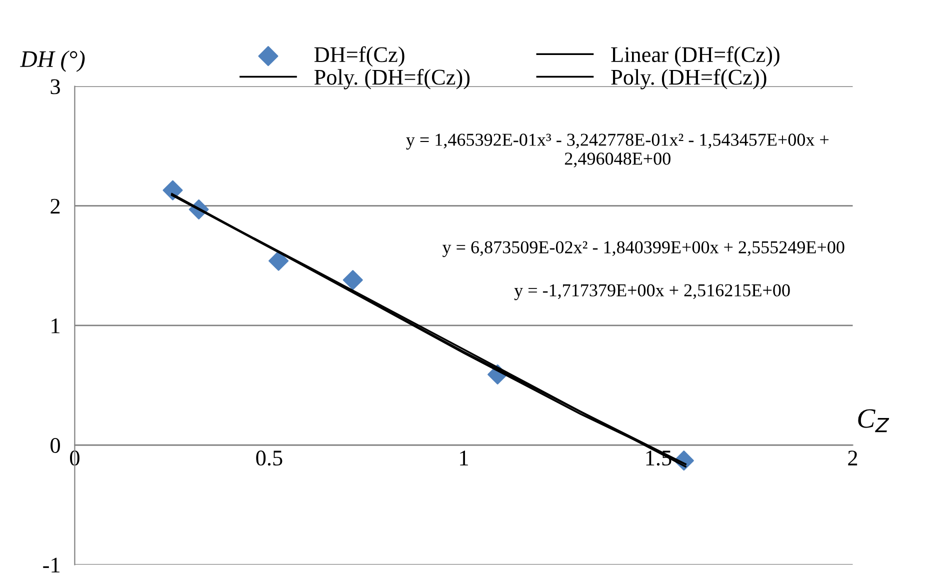  What do you see at coordinates (617, 151) in the screenshot?
I see `annotation: y = 1,465392E-01x³ - 3,242778E-01x² - 1,543457E+00x + 2,496048E+00` at bounding box center [617, 151].